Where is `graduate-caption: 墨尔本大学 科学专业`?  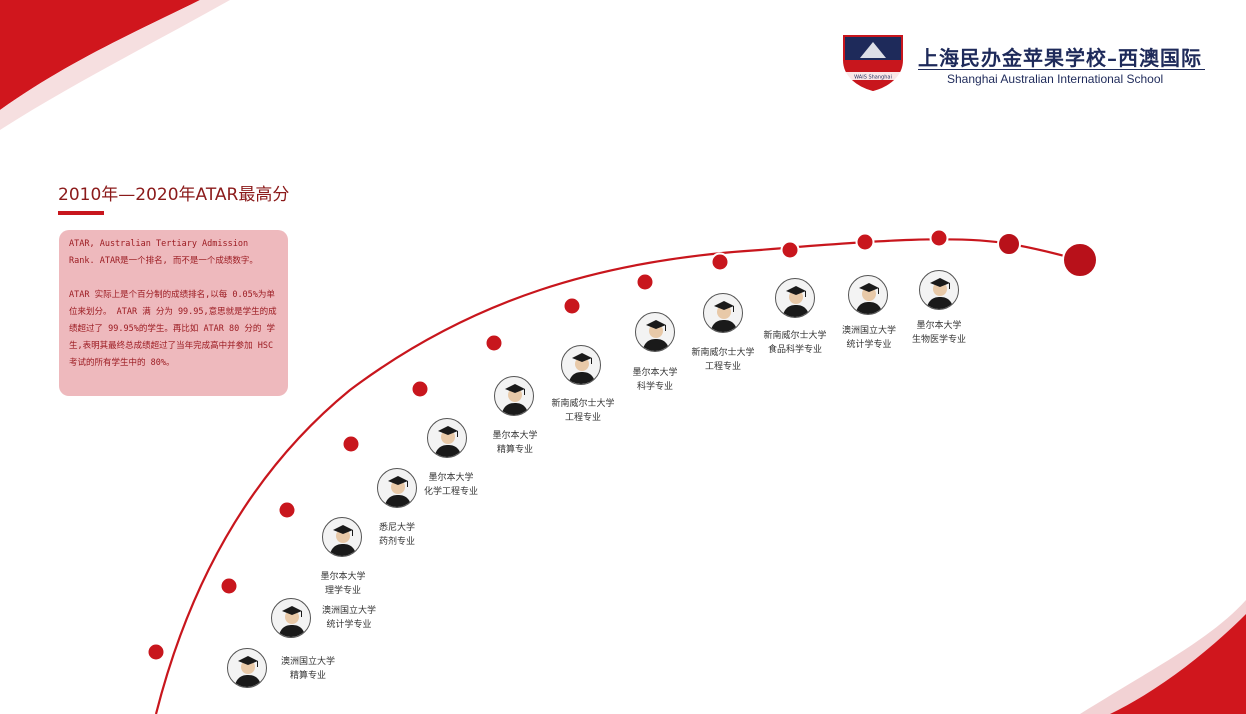 graduate-caption: 墨尔本大学 科学专业 is located at coordinates (655, 380).